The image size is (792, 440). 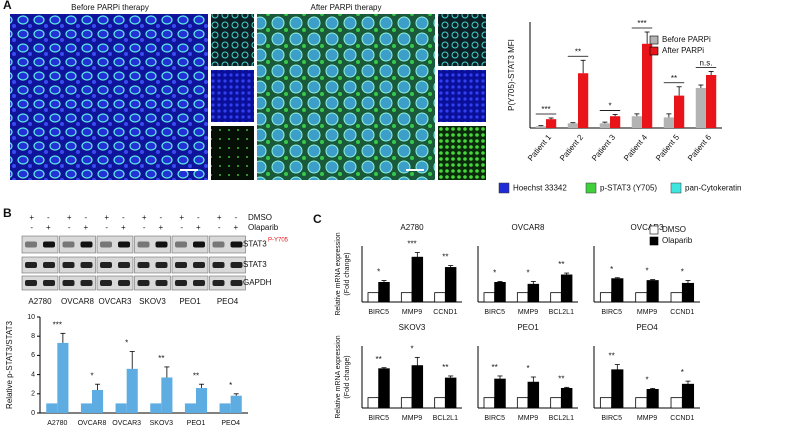 What do you see at coordinates (33, 413) in the screenshot?
I see `y-tick-label: 0` at bounding box center [33, 413].